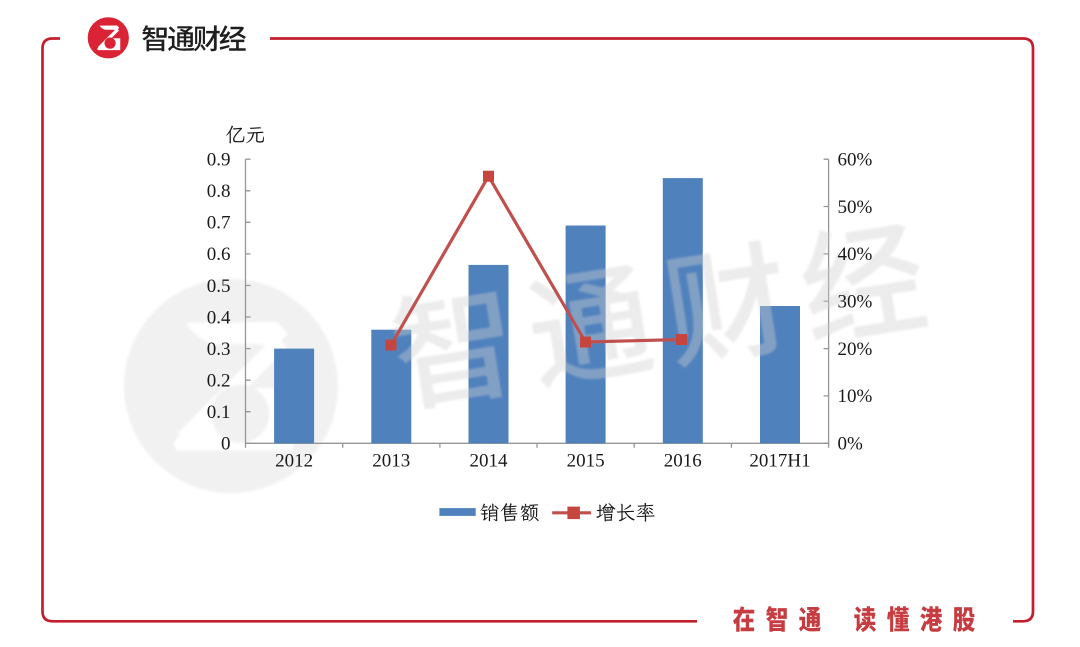  Describe the element at coordinates (855, 254) in the screenshot. I see `svg-text: 40%` at that location.